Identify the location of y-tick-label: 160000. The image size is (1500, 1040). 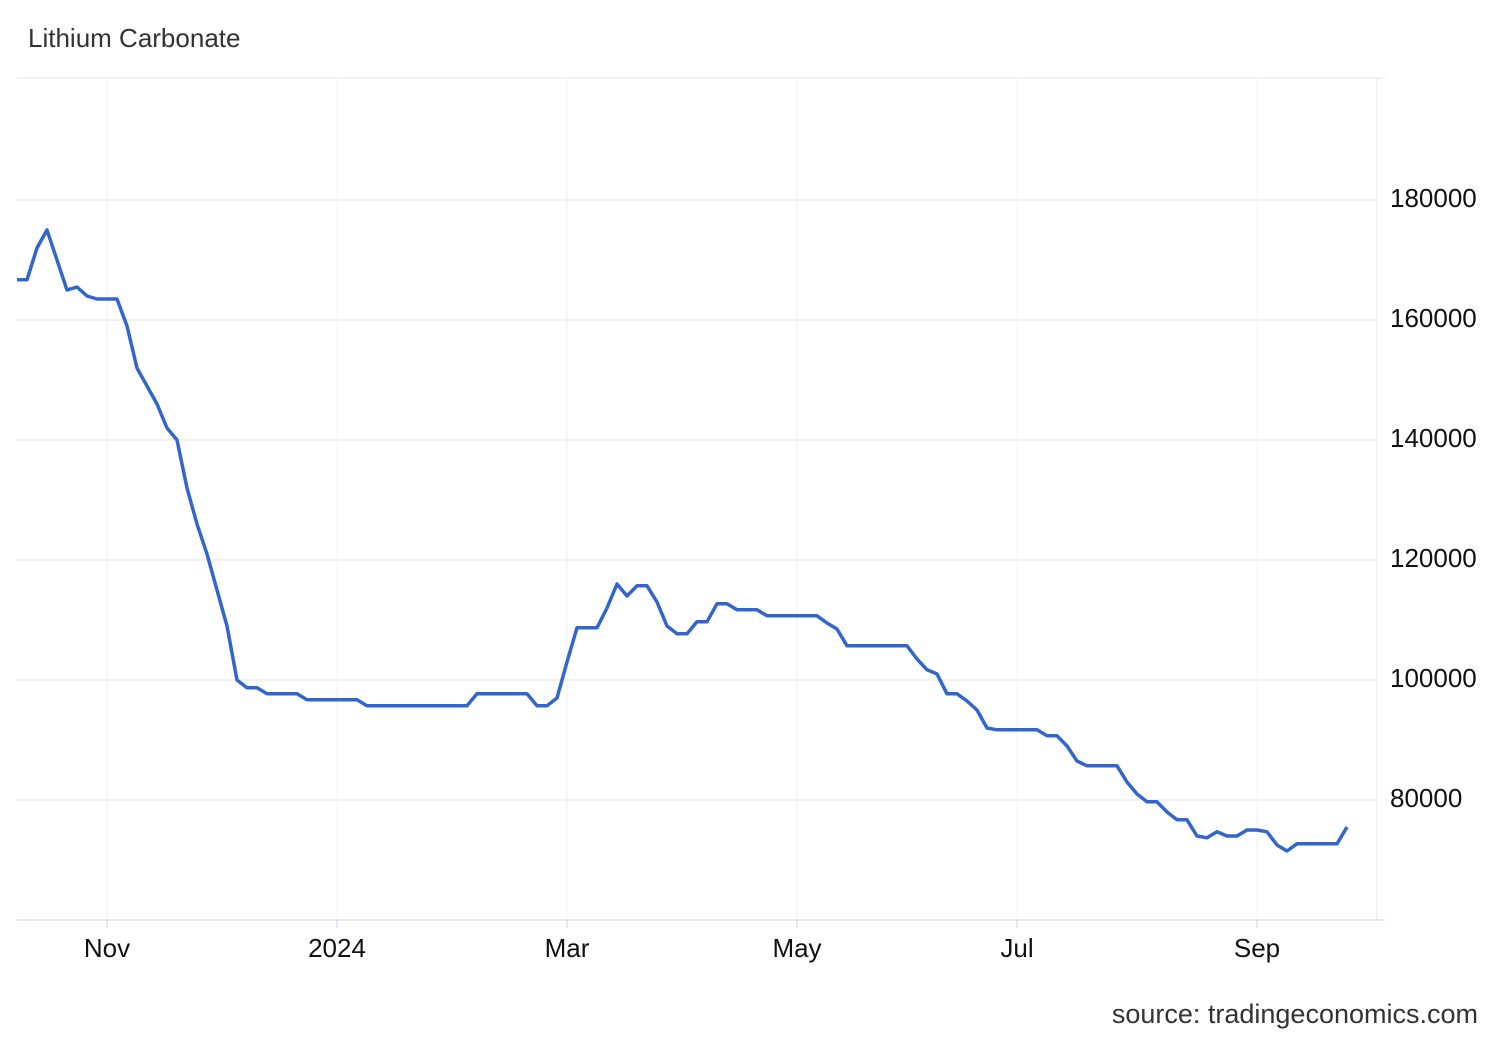
(1433, 318).